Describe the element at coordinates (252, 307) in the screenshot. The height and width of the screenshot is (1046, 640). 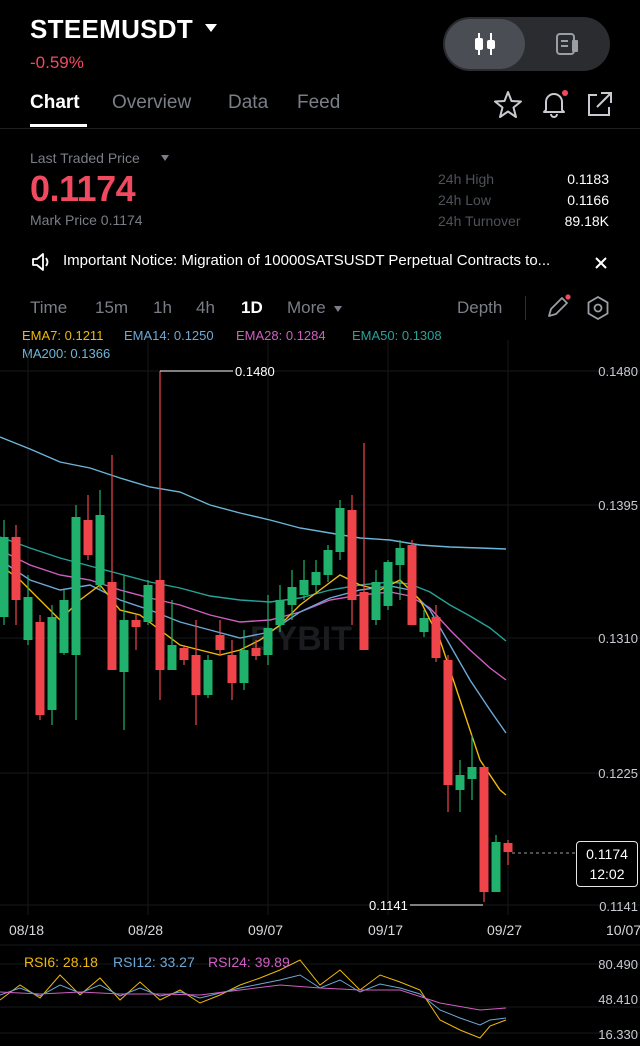
I see `timeframe-1d: 1D` at that location.